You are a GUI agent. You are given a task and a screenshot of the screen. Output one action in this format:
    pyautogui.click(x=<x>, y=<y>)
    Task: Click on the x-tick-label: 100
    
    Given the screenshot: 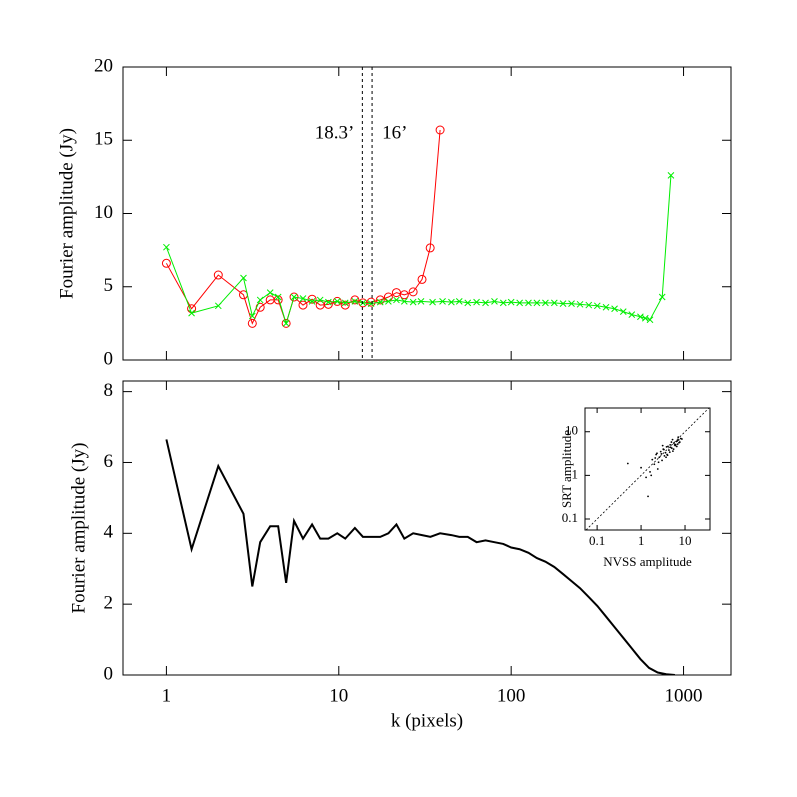 What is the action you would take?
    pyautogui.click(x=511, y=695)
    